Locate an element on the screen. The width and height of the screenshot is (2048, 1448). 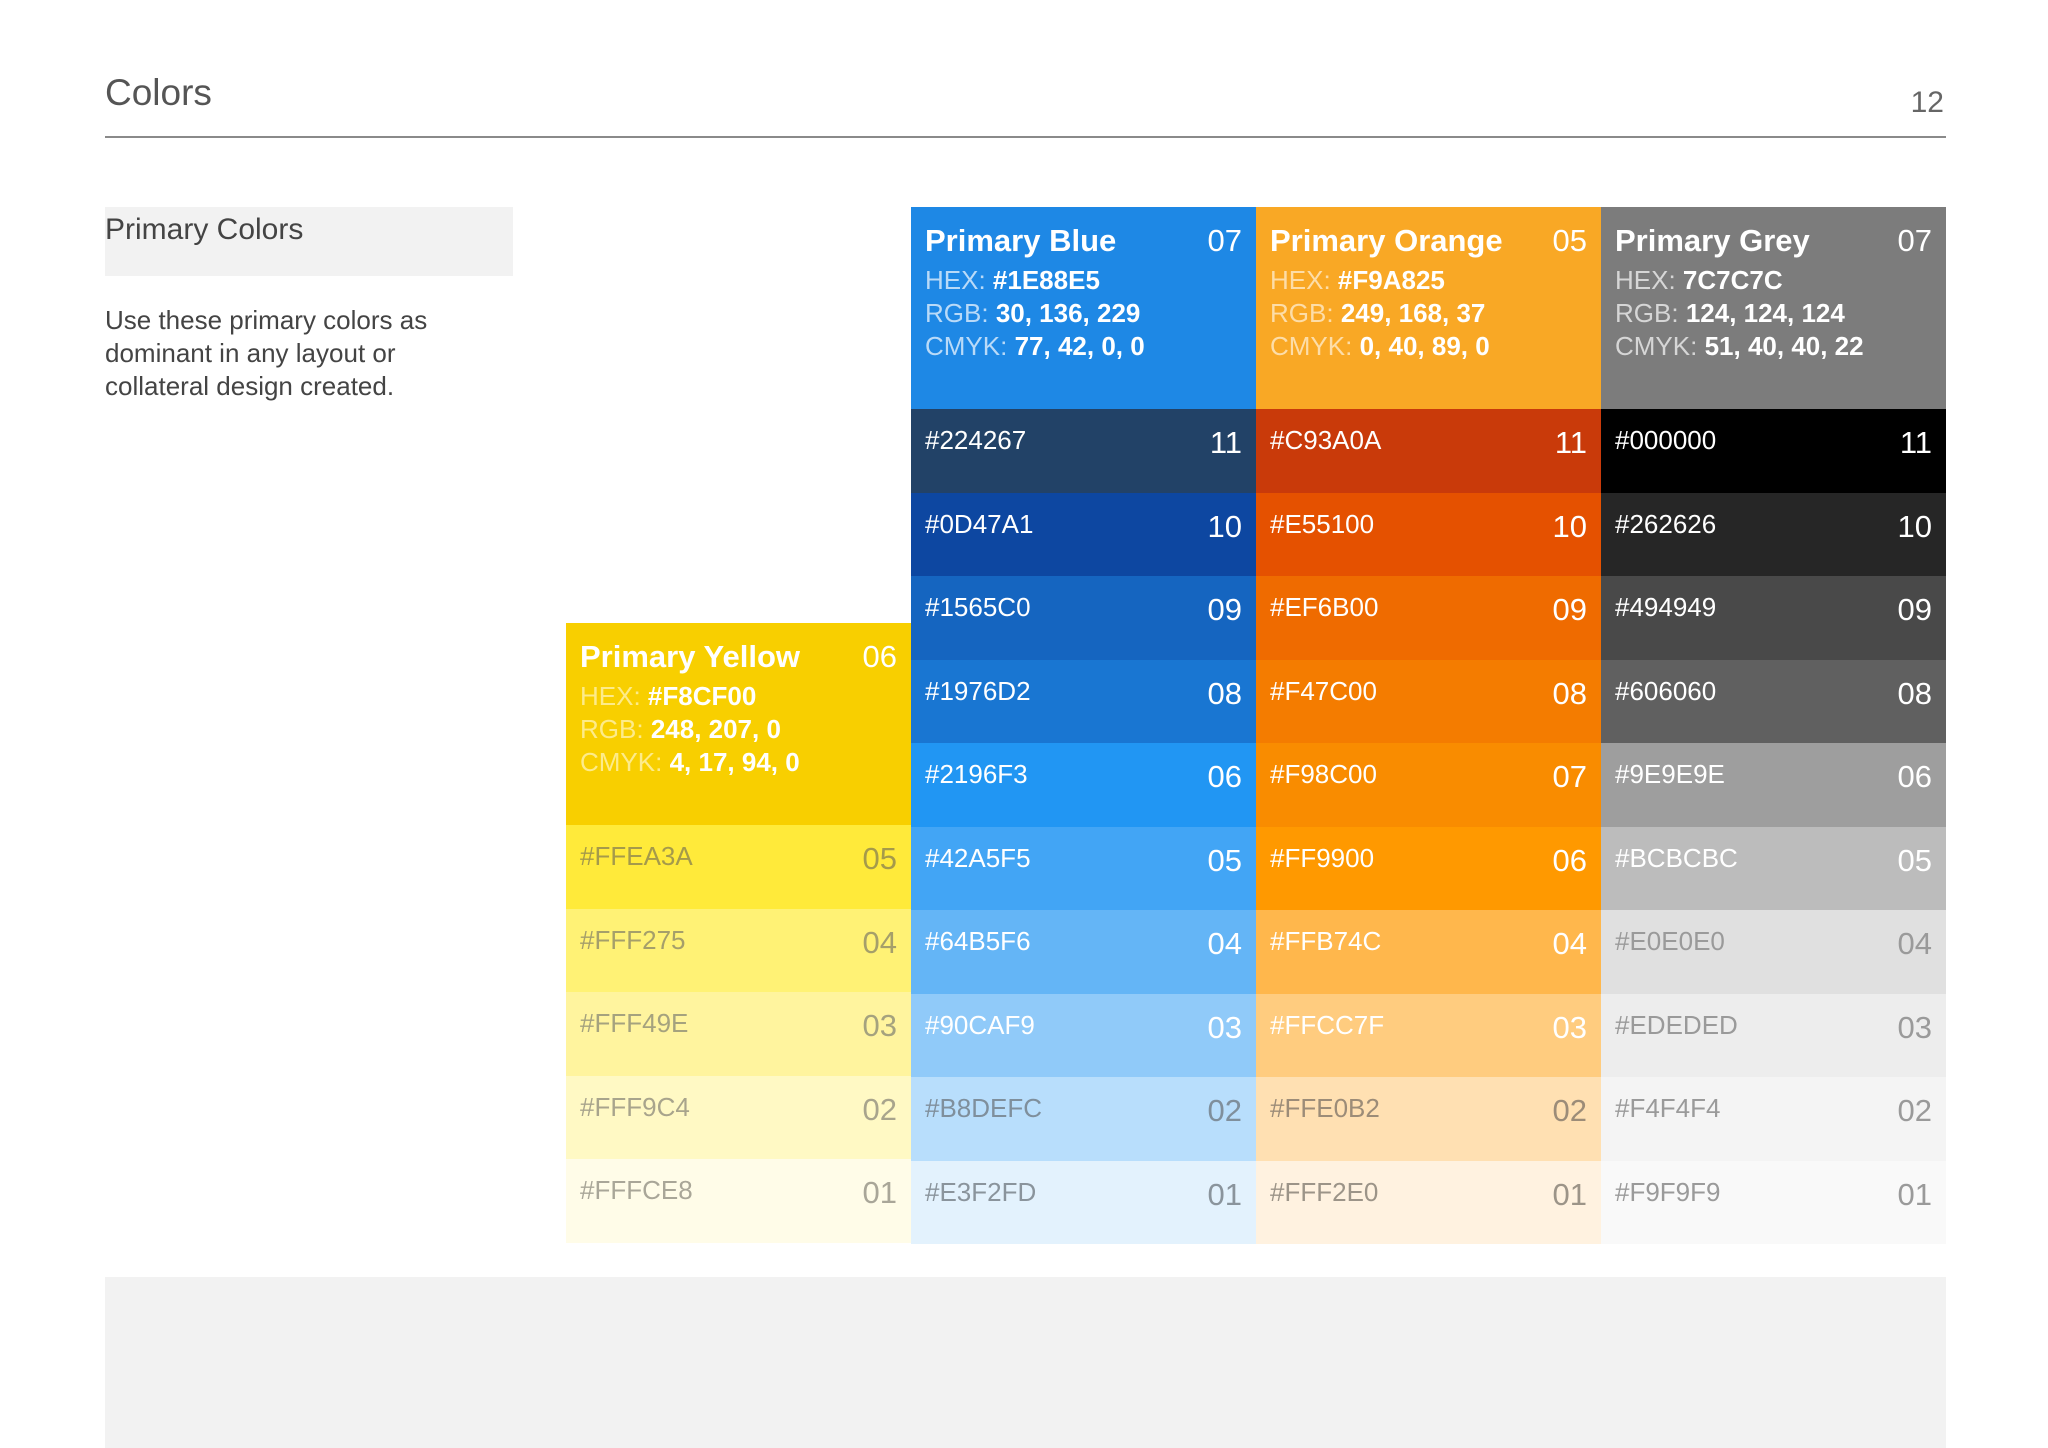
swatch-hex: #606060 is located at coordinates (1666, 690).